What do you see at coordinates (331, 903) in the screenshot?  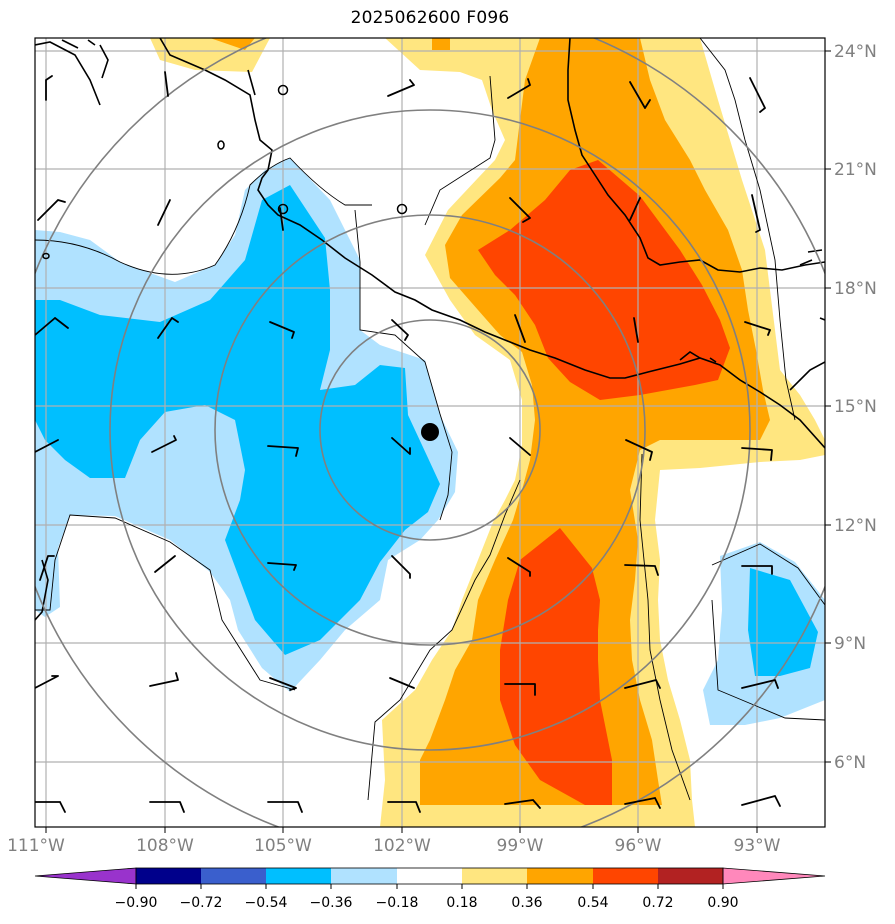 I see `colorbar-tick-label: −0.36` at bounding box center [331, 903].